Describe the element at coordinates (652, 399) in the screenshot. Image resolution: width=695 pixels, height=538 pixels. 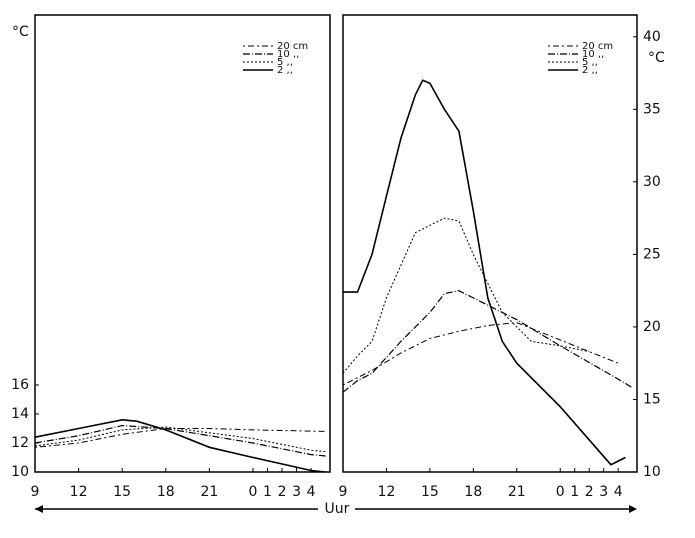
I see `y-tick-label: 15` at that location.